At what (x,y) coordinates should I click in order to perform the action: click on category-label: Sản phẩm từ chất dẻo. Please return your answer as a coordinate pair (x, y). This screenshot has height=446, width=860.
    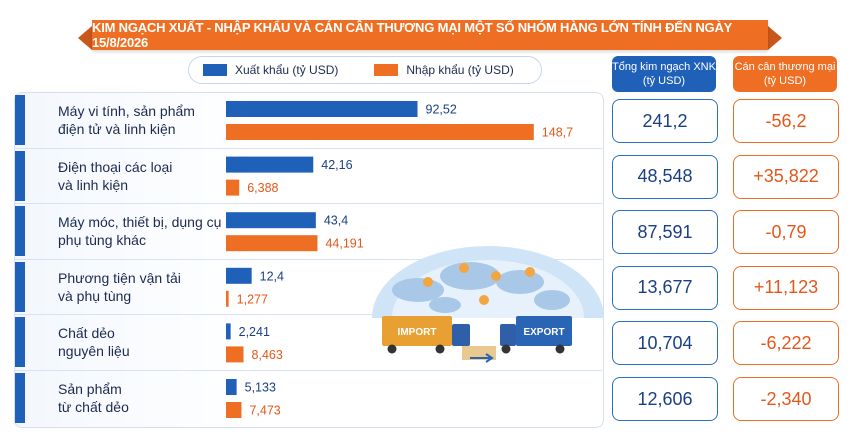
    Looking at the image, I should click on (143, 398).